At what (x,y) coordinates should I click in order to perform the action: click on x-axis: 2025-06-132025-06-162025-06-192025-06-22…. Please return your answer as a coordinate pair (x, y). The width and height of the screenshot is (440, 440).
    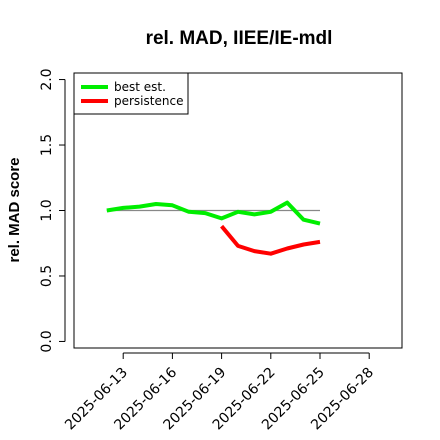
    Looking at the image, I should click on (219, 392).